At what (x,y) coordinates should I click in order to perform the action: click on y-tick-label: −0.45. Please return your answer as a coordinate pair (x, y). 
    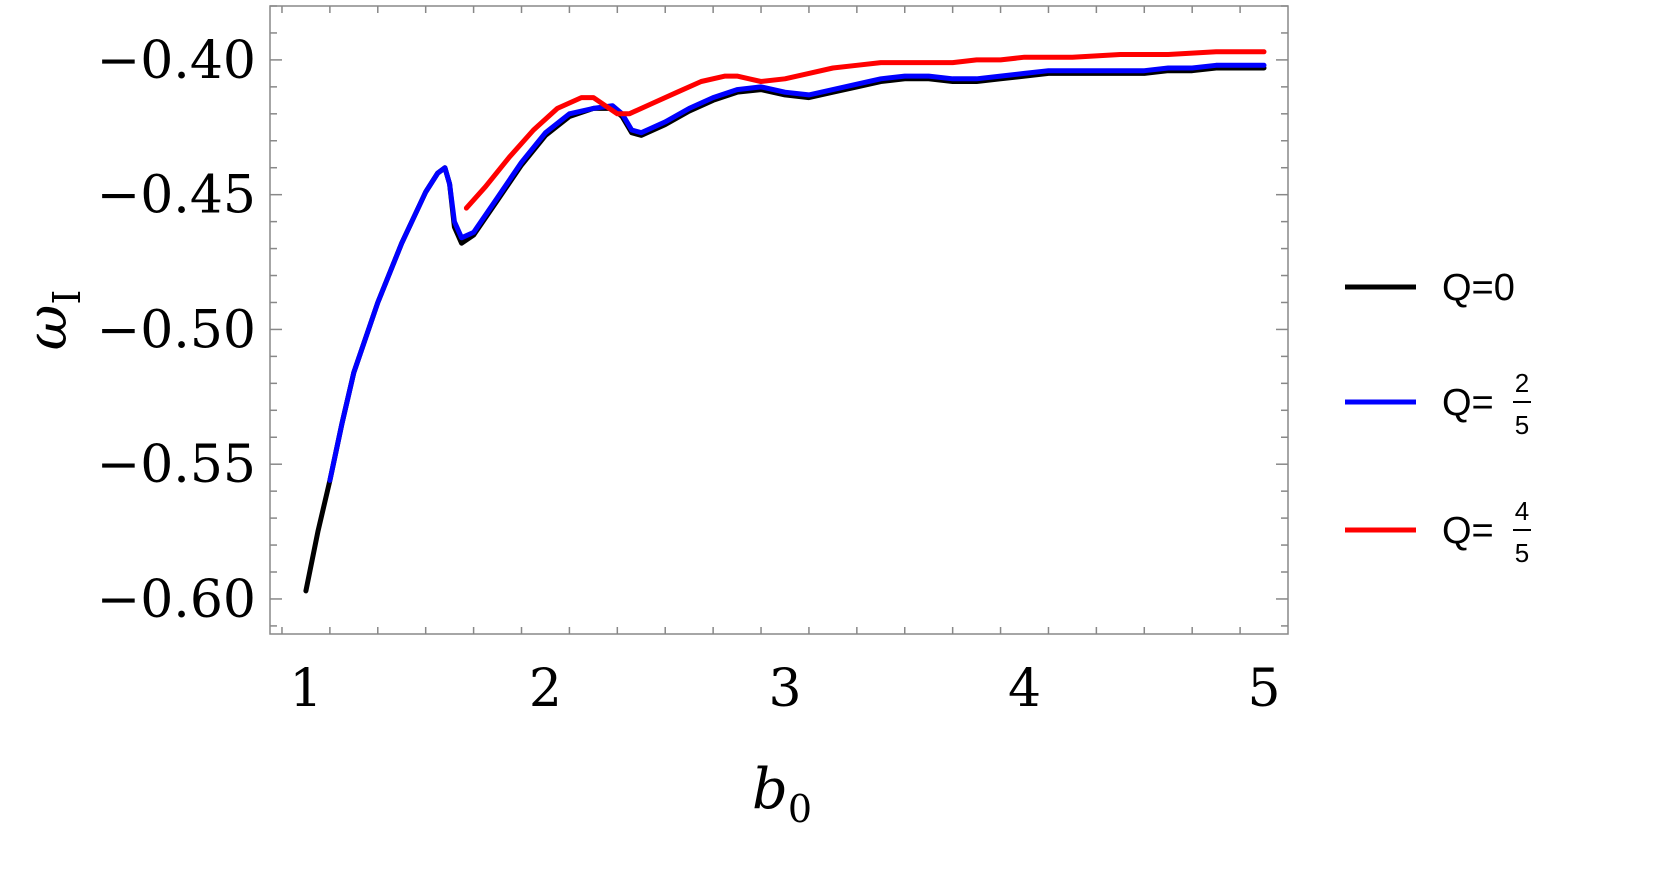
    Looking at the image, I should click on (176, 196).